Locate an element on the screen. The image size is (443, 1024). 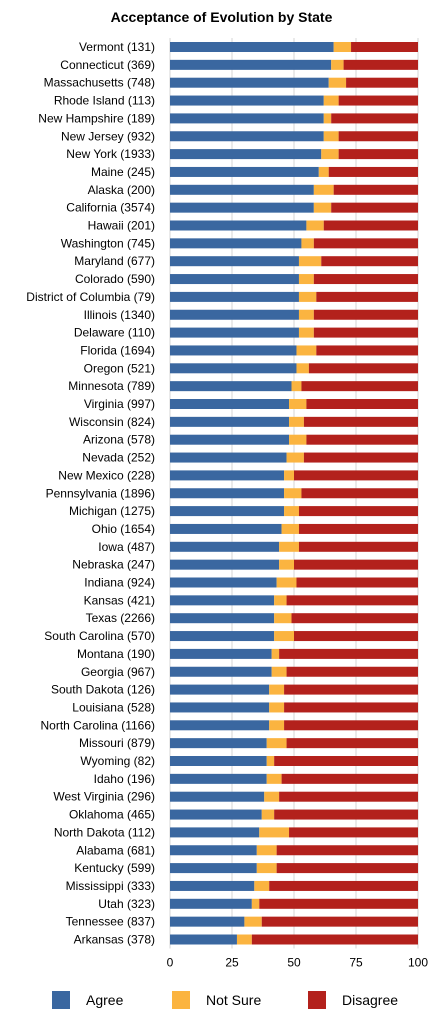
category-label: Louisiana (528) is located at coordinates (113, 707).